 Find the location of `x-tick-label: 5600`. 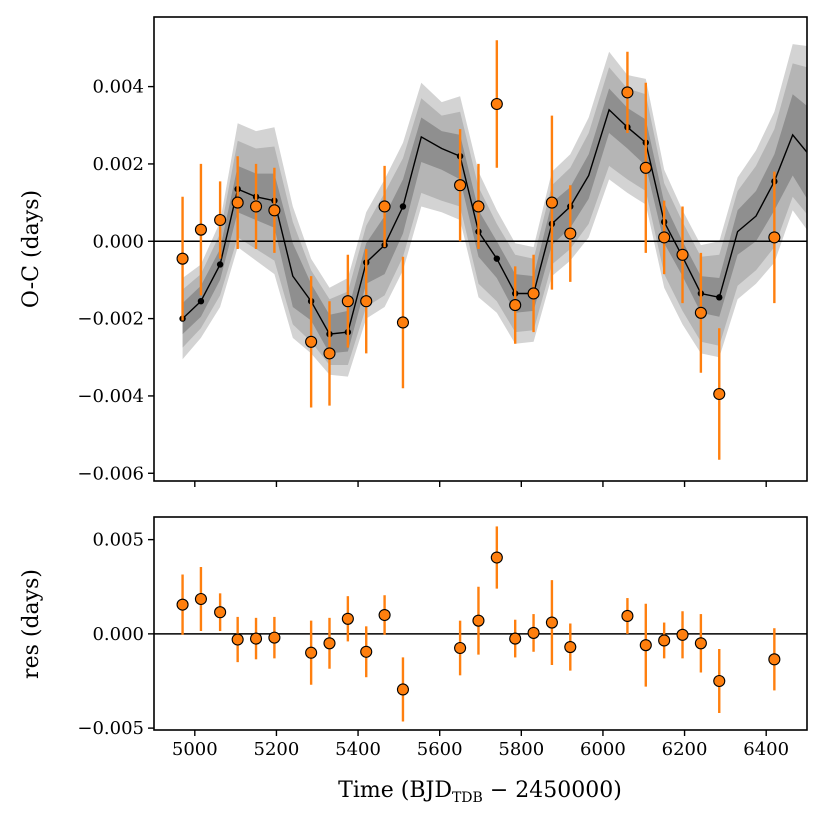

x-tick-label: 5600 is located at coordinates (440, 749).